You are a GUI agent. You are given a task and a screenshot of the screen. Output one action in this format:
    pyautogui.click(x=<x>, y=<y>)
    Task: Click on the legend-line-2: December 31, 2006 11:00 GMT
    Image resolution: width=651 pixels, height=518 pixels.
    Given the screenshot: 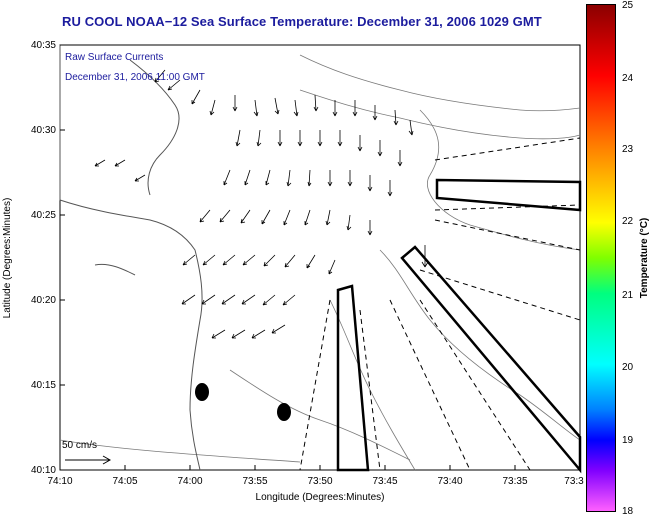 What is the action you would take?
    pyautogui.click(x=135, y=77)
    